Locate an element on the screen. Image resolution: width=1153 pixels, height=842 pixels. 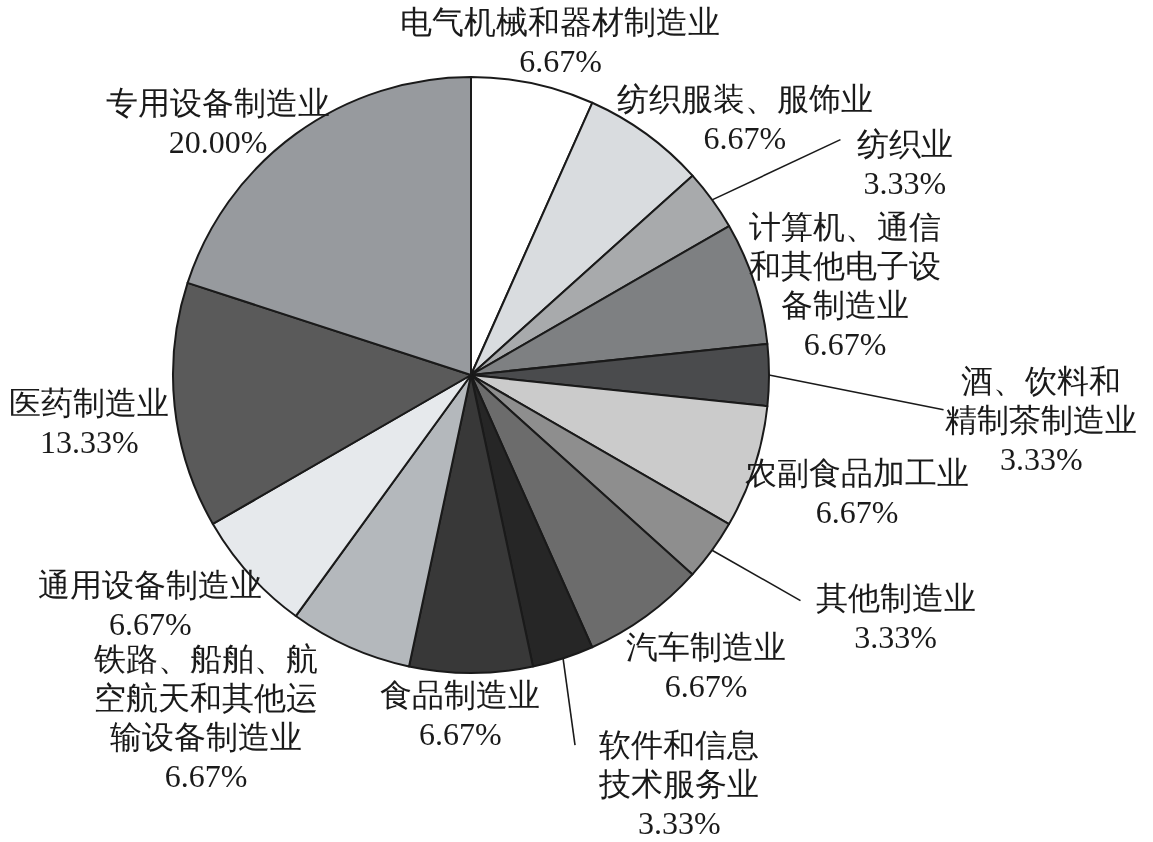
slice-label: 酒、饮料和精制茶制造业 is located at coordinates (1041, 401).